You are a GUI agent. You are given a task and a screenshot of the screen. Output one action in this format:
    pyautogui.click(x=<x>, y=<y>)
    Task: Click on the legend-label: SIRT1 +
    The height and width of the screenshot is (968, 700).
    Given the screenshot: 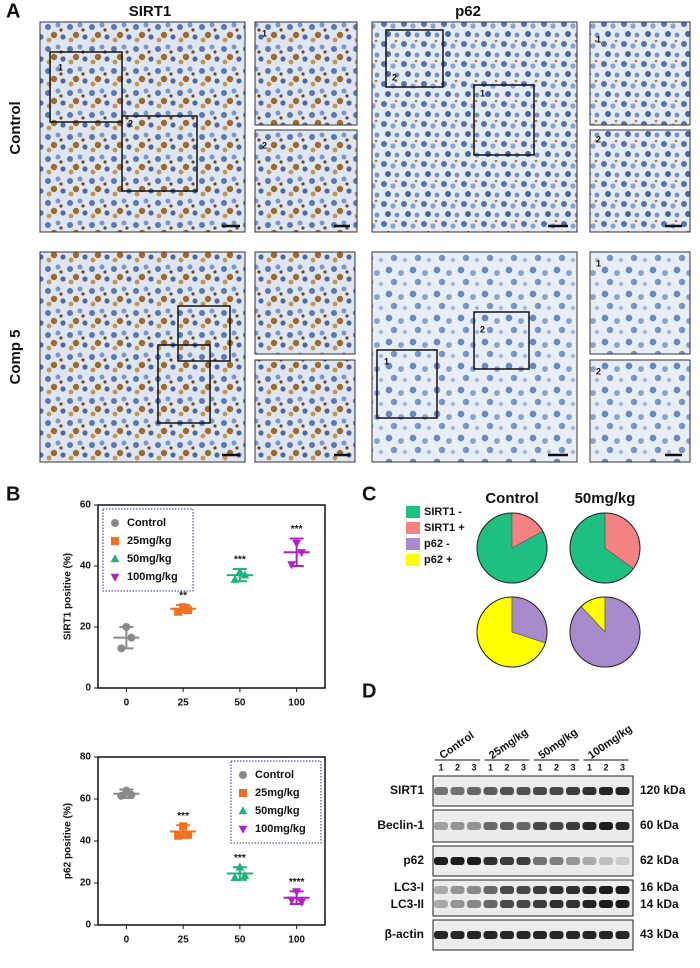 What is the action you would take?
    pyautogui.click(x=444, y=528)
    